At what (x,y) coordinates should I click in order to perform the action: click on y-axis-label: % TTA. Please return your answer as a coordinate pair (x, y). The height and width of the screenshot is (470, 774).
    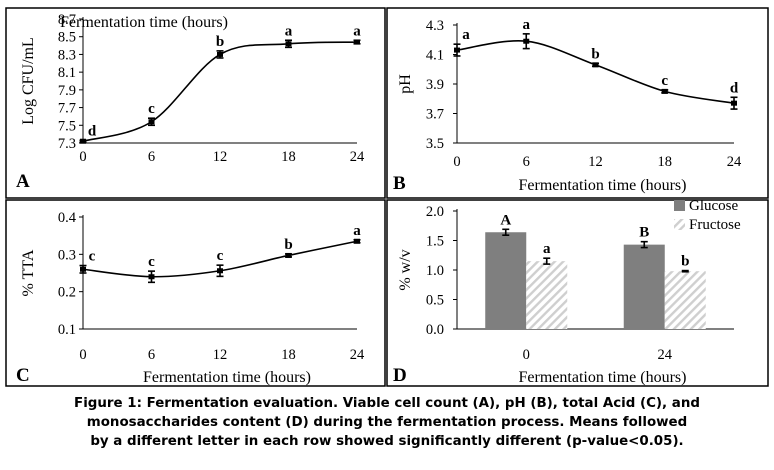
    Looking at the image, I should click on (28, 272).